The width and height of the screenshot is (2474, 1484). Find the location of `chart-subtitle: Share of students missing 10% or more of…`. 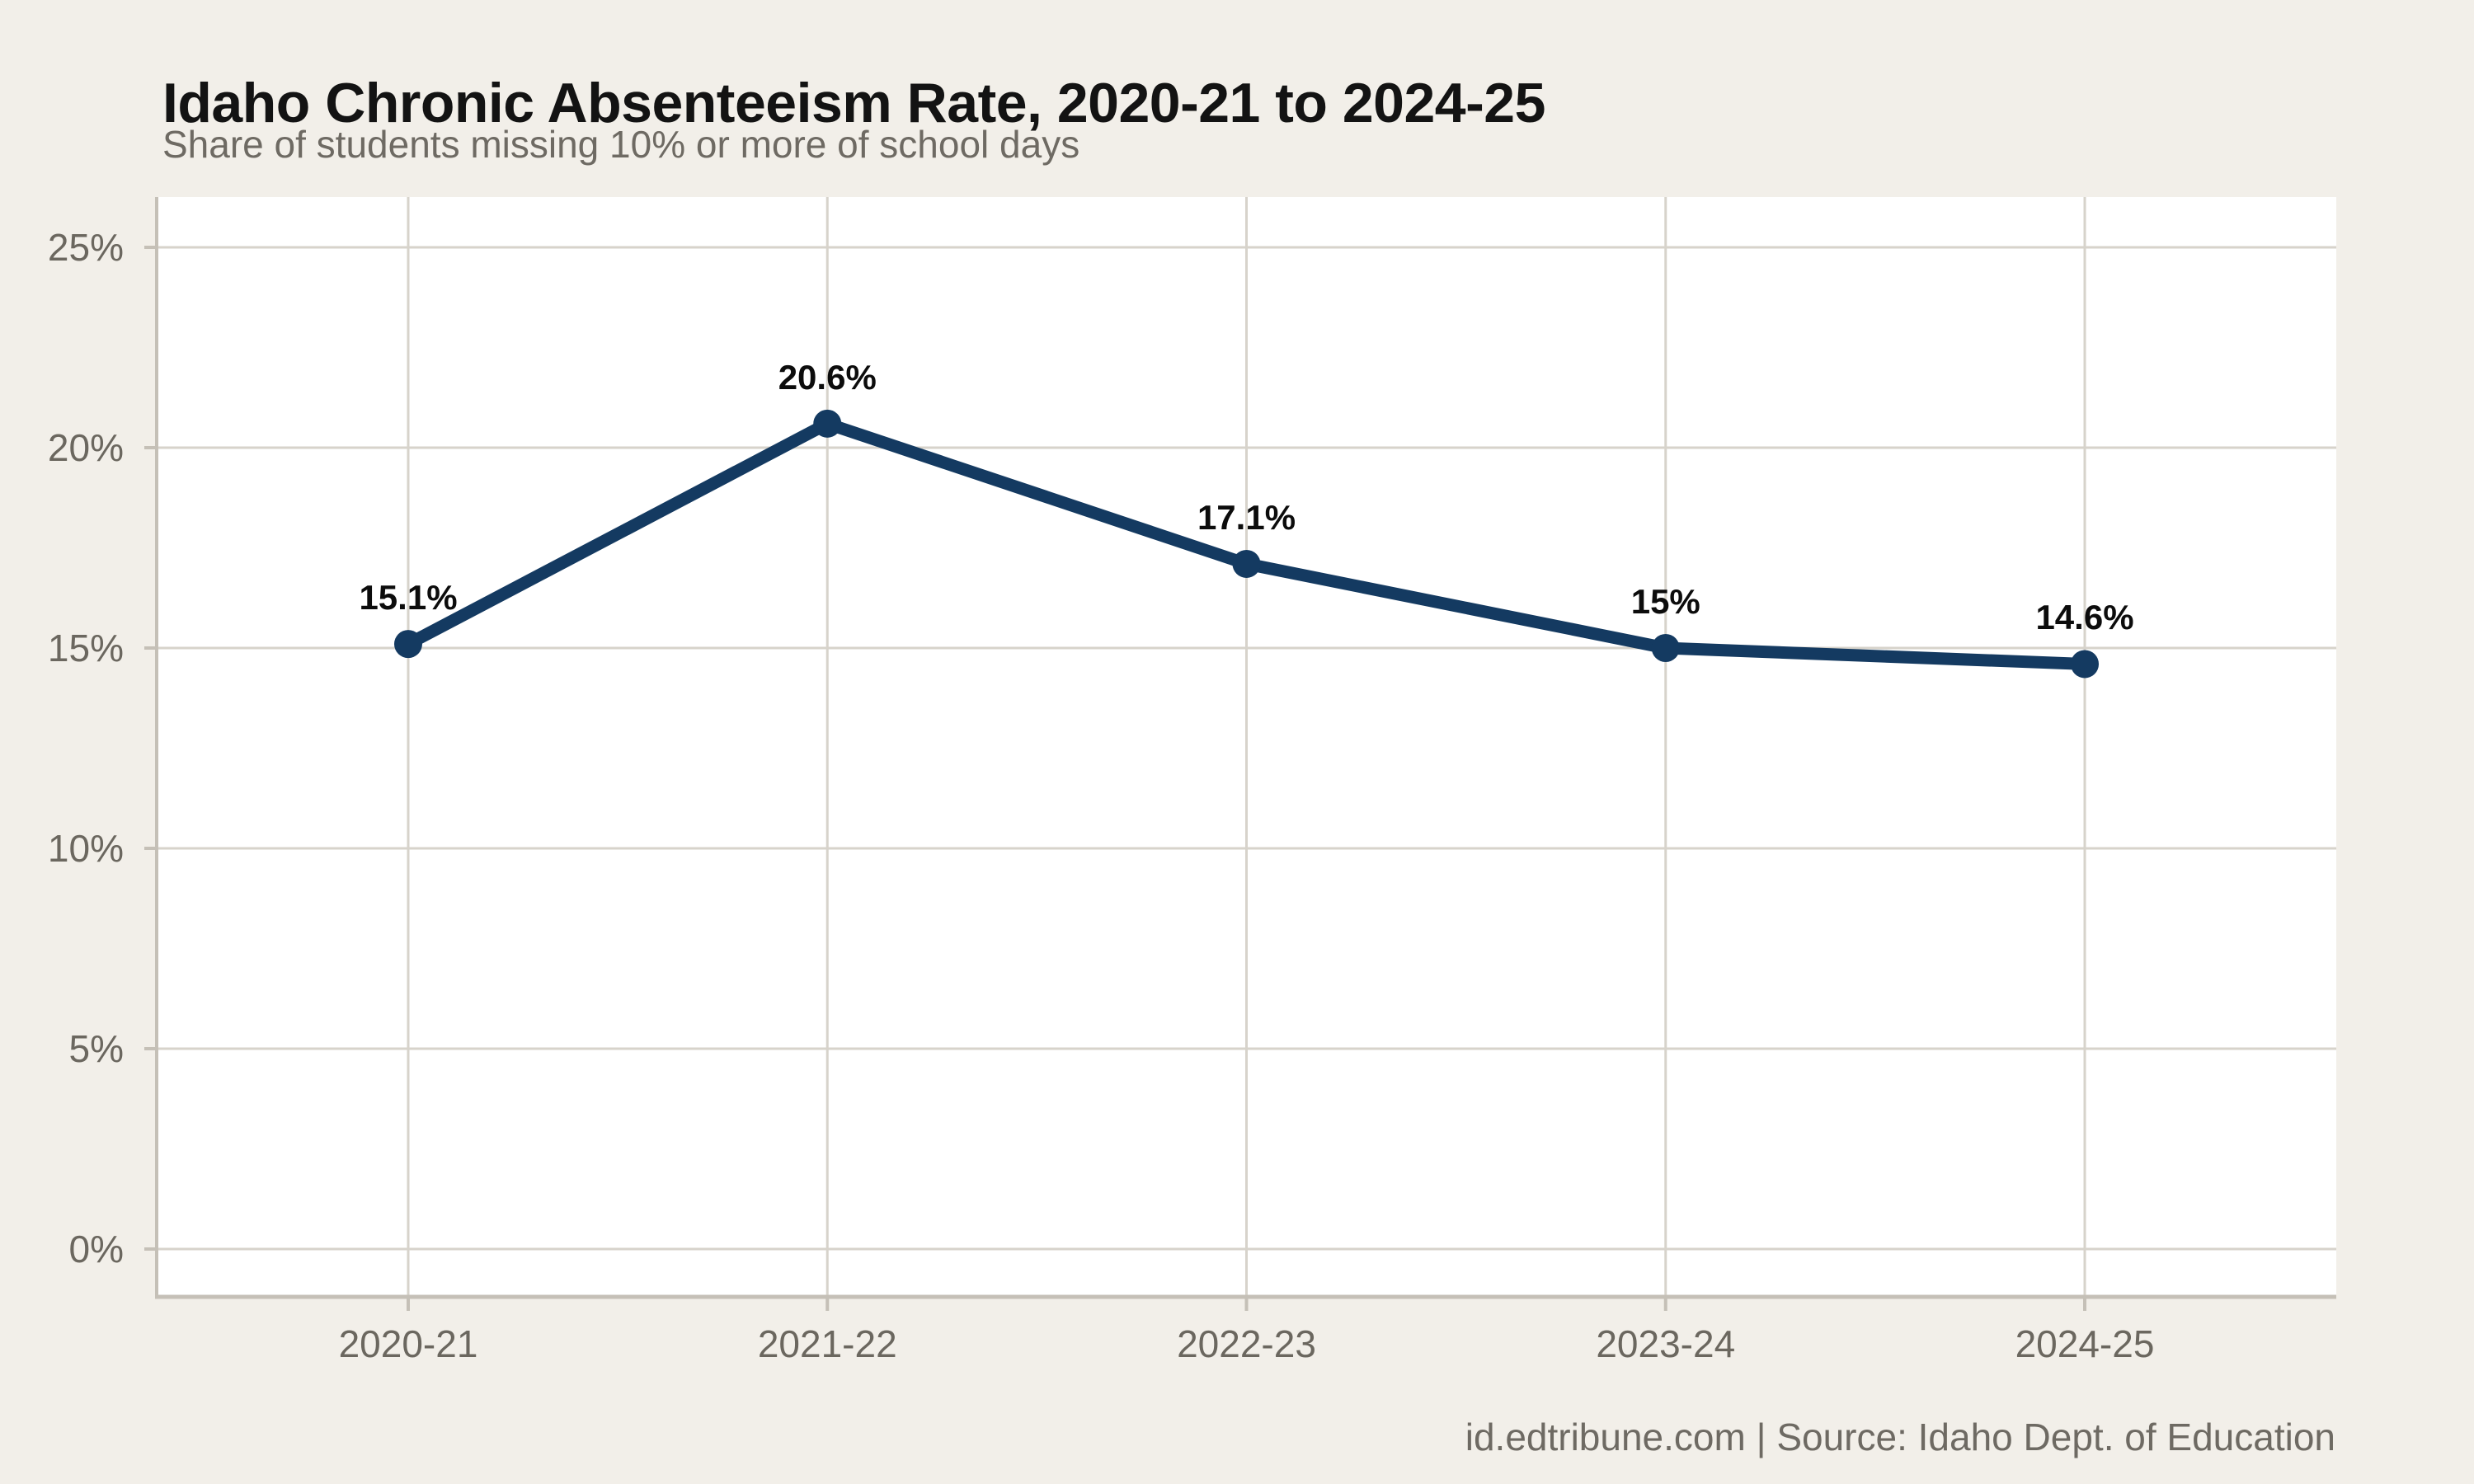

chart-subtitle: Share of students missing 10% or more of… is located at coordinates (621, 144).